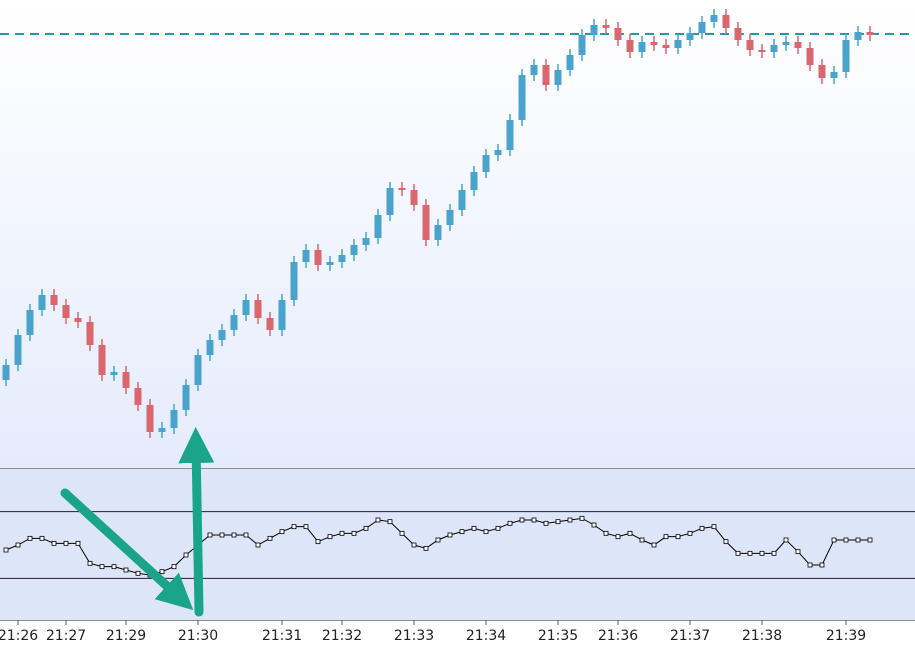 The height and width of the screenshot is (652, 915). I want to click on x-tick-label: 21:33, so click(414, 636).